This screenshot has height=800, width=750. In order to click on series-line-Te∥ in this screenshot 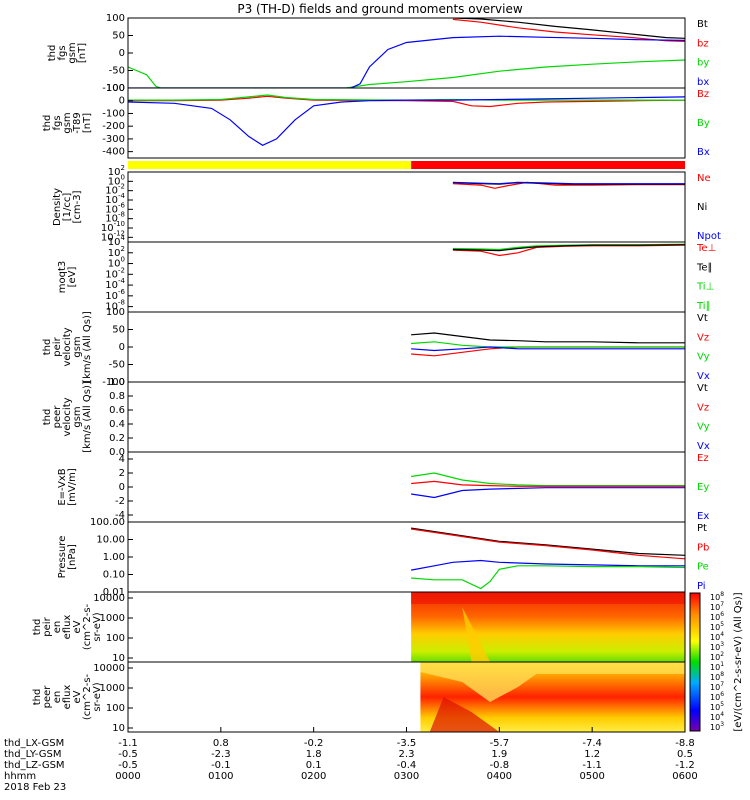, I will do `click(568, 248)`.